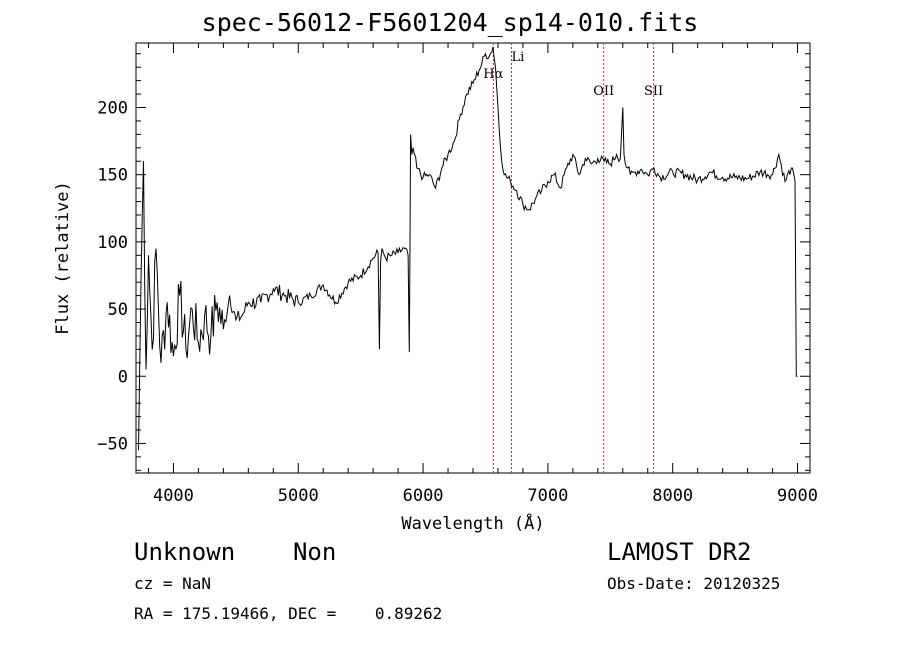 This screenshot has height=649, width=900. Describe the element at coordinates (173, 583) in the screenshot. I see `redshift-label: cz = NaN` at that location.